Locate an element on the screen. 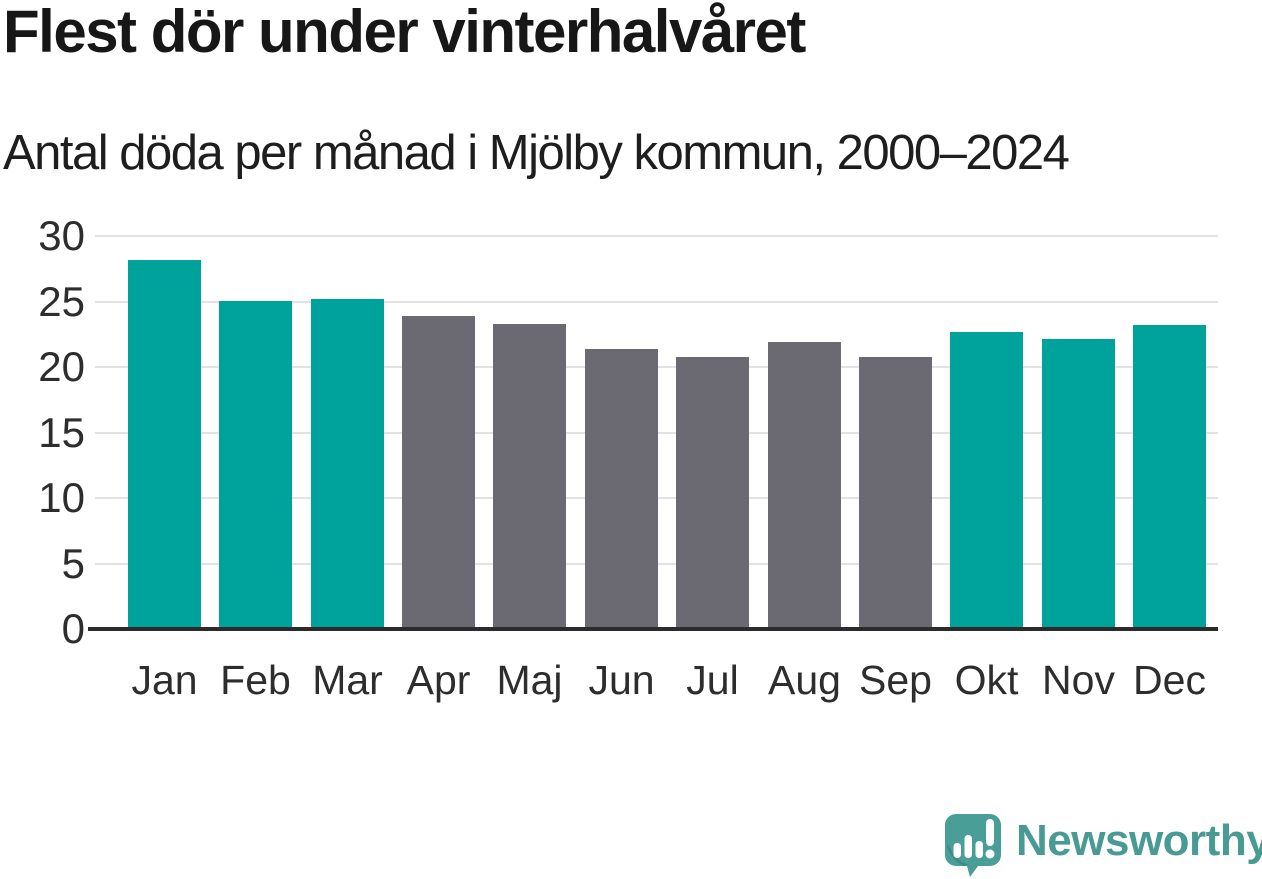 The width and height of the screenshot is (1262, 879). bar-apr is located at coordinates (438, 472).